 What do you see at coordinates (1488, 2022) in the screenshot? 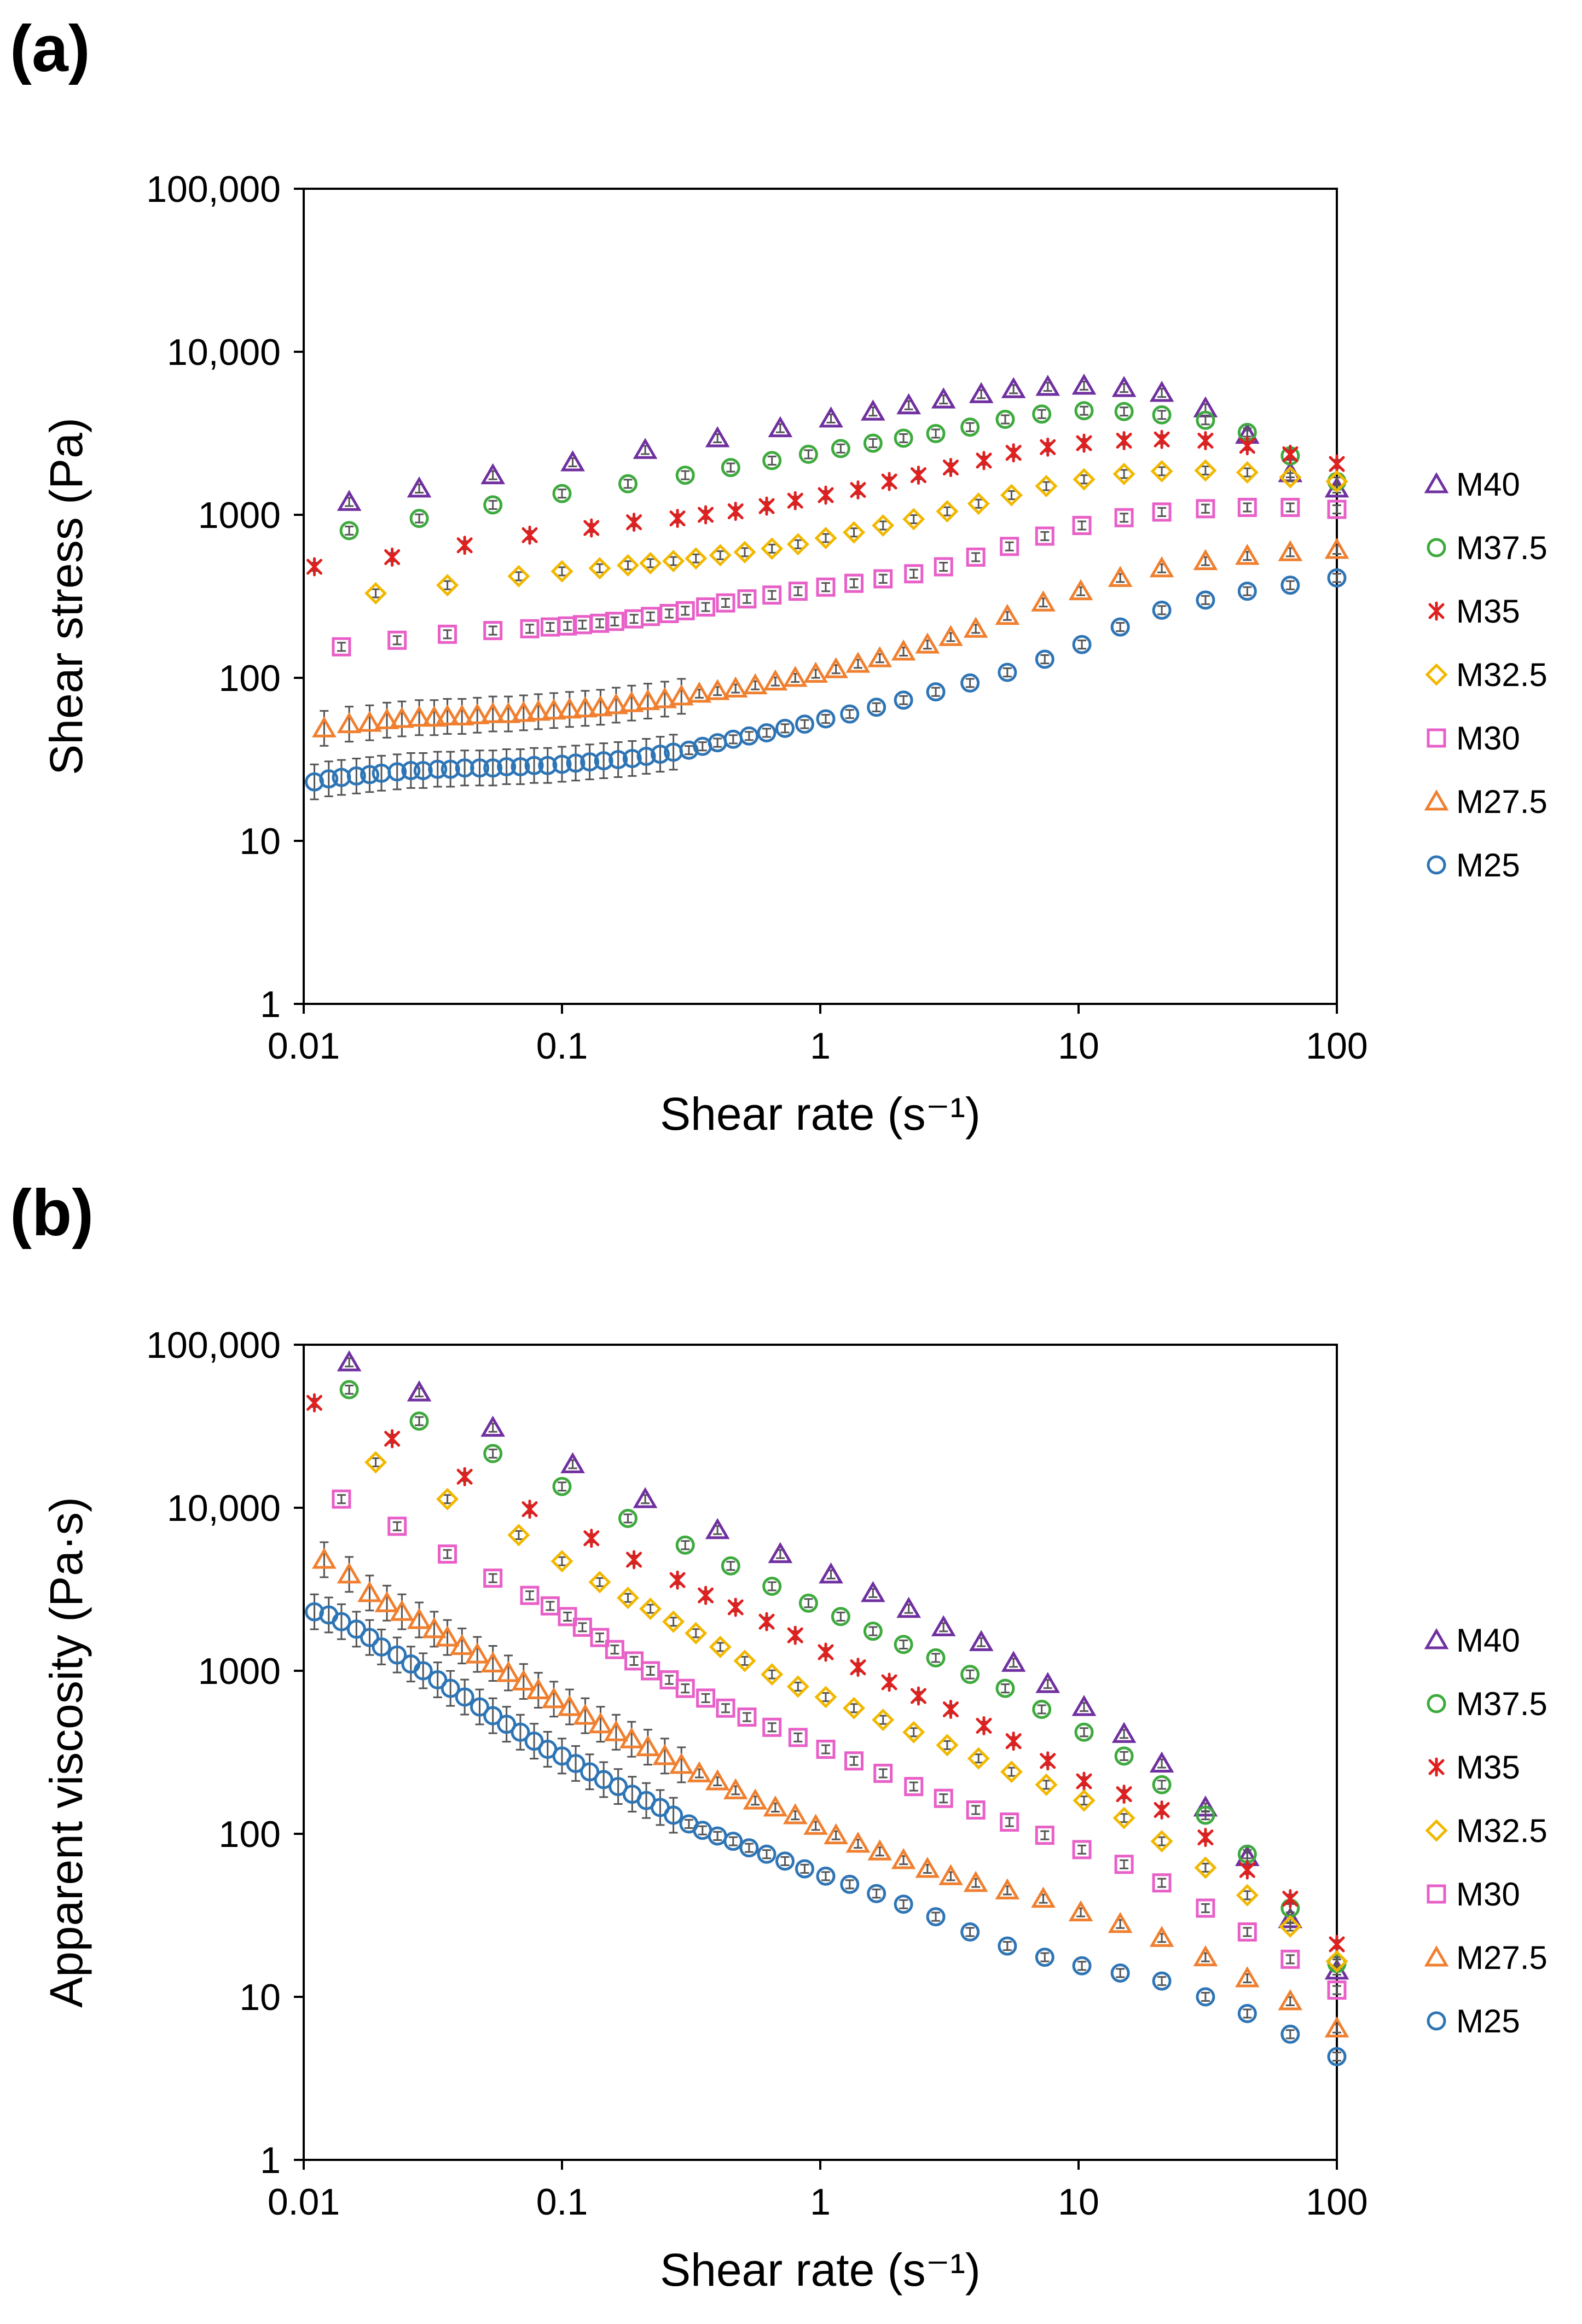
I see `legend-label: M25` at bounding box center [1488, 2022].